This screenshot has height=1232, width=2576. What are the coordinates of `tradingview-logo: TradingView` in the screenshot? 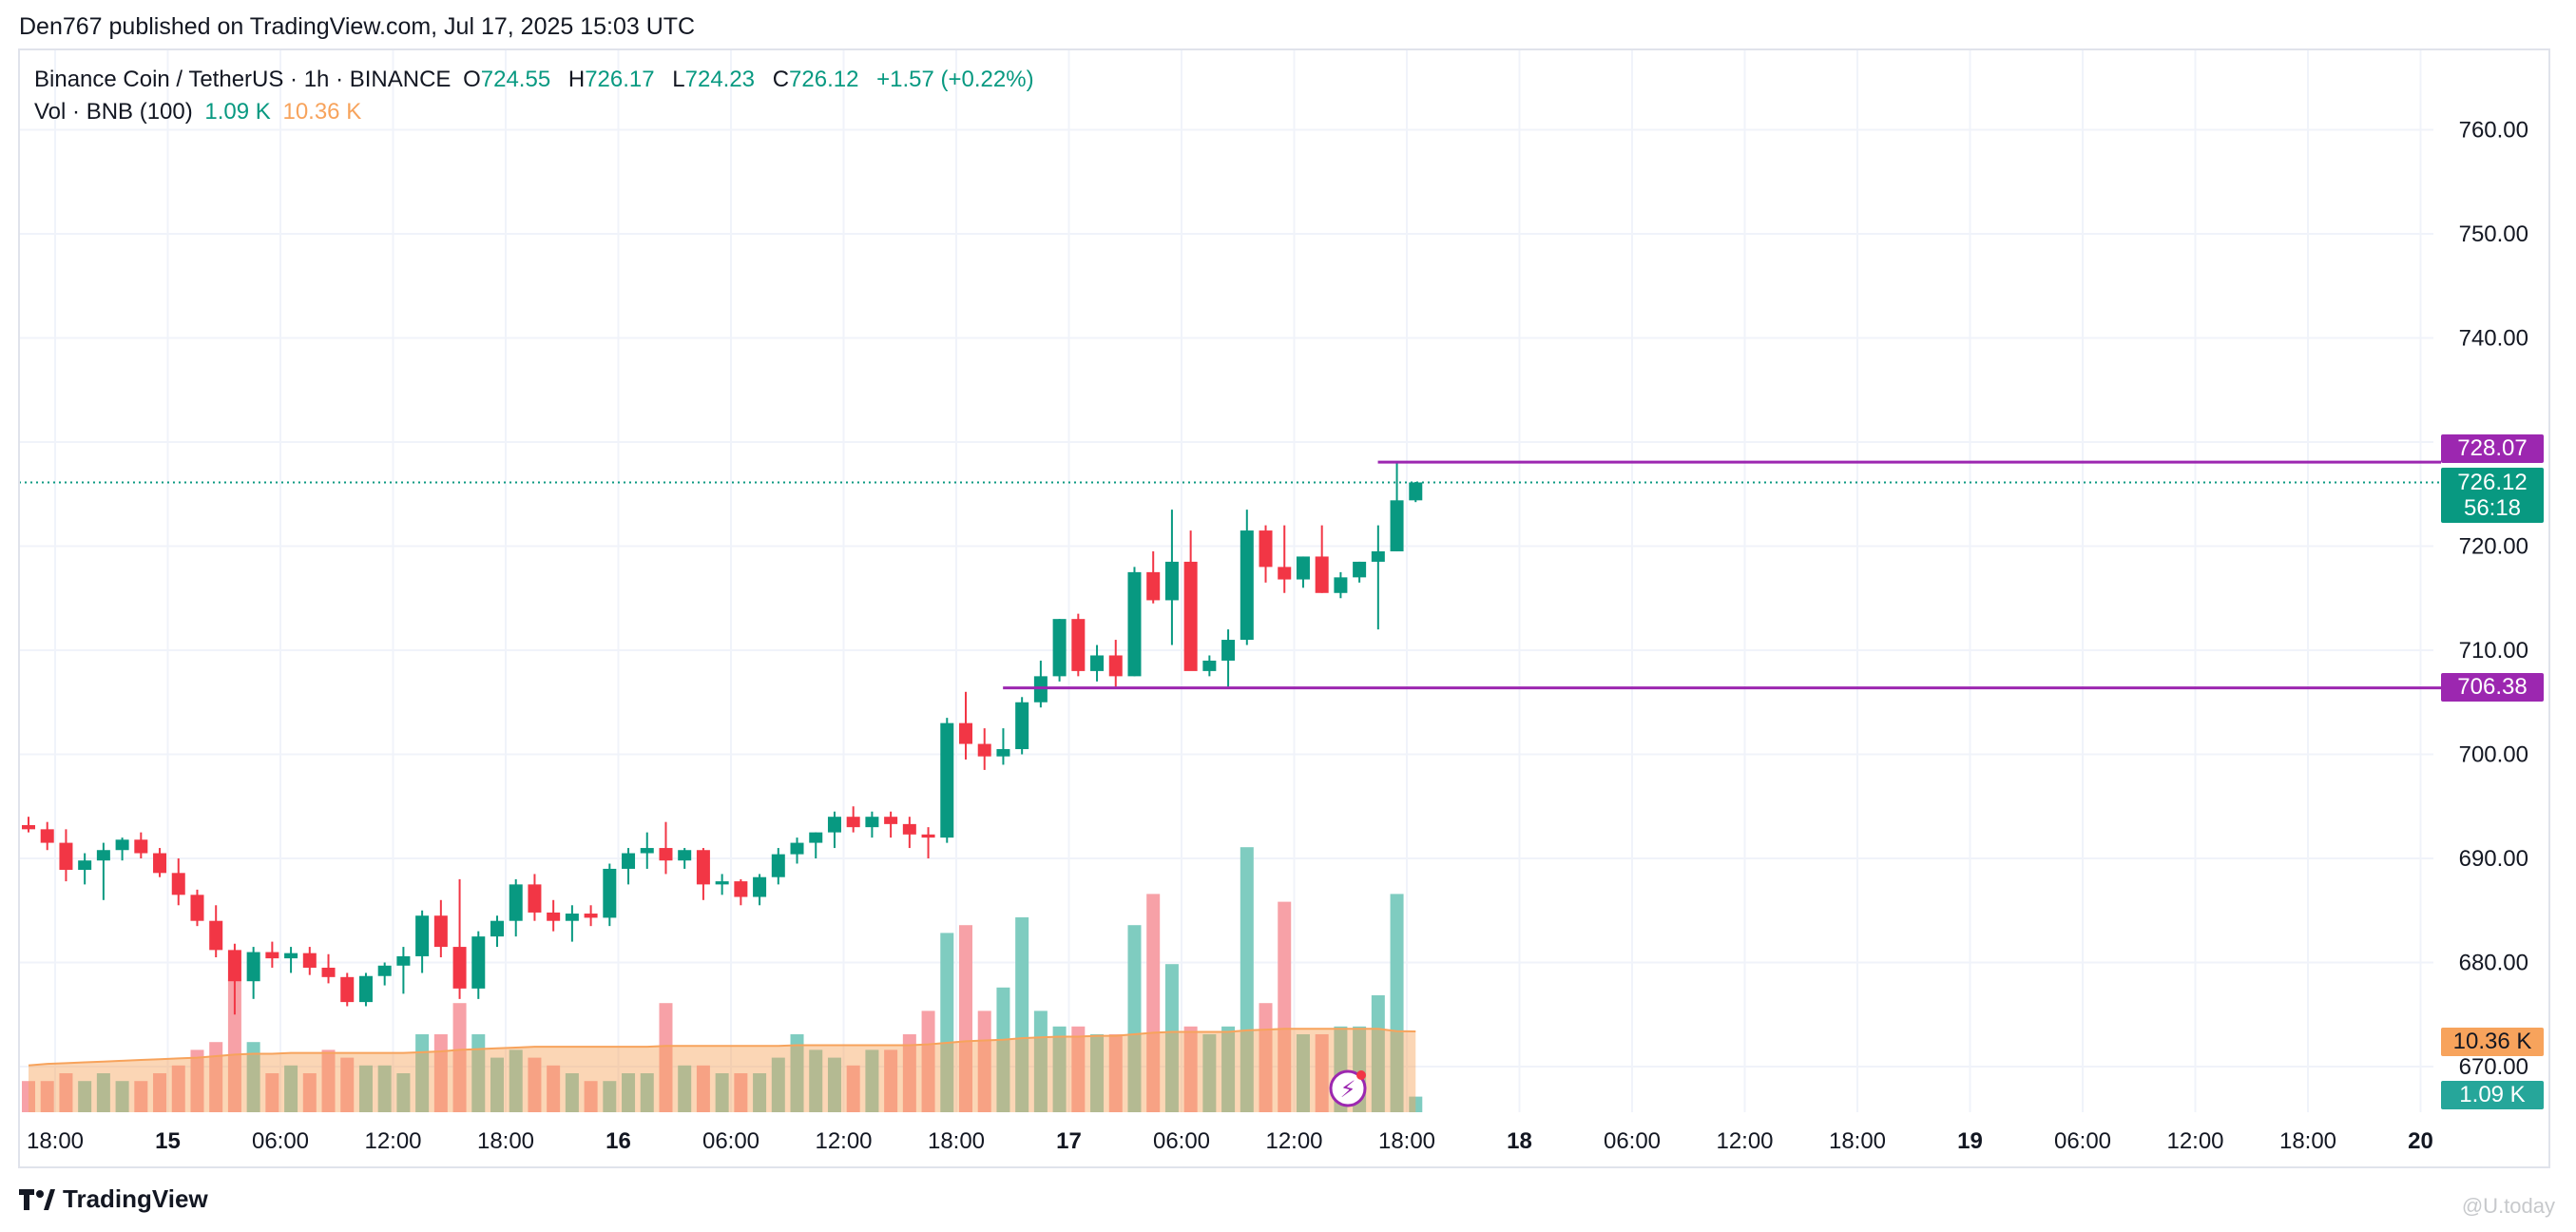 It's located at (113, 1199).